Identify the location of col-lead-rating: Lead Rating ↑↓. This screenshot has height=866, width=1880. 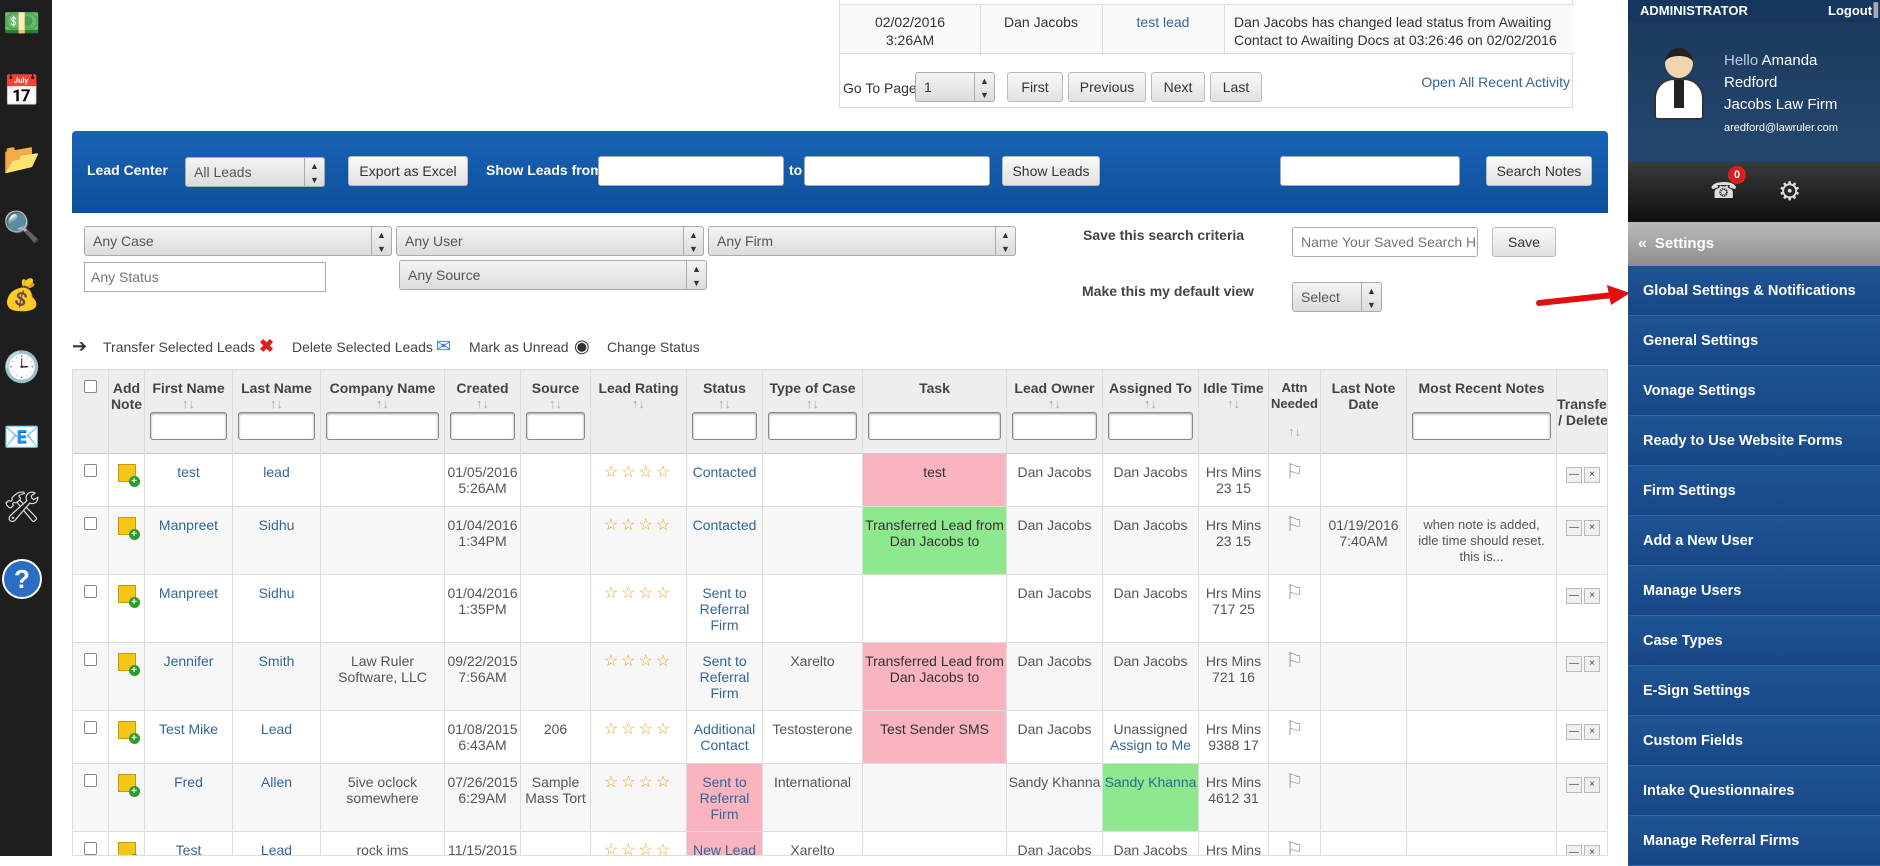
(639, 412).